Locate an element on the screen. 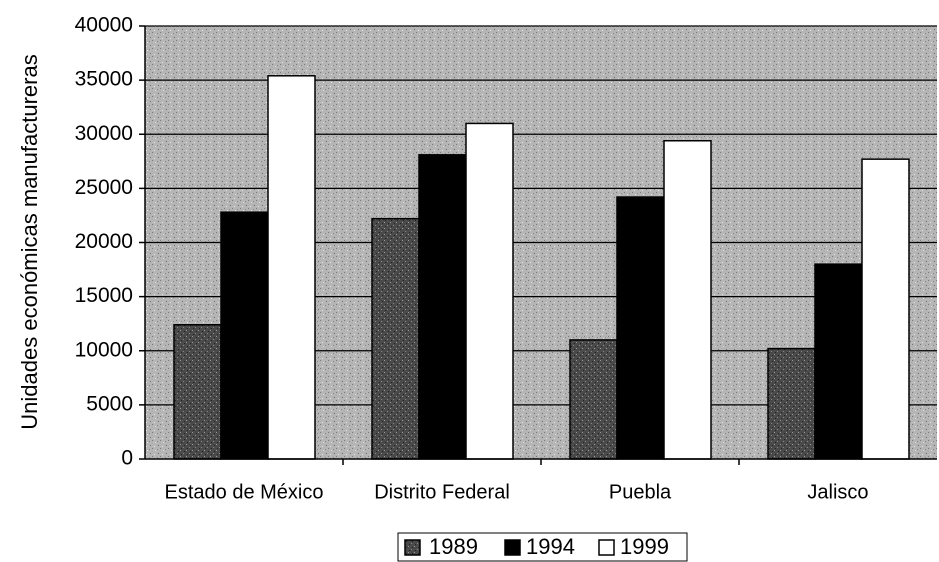 The height and width of the screenshot is (562, 939). y-tick-label: 40000 is located at coordinates (104, 25).